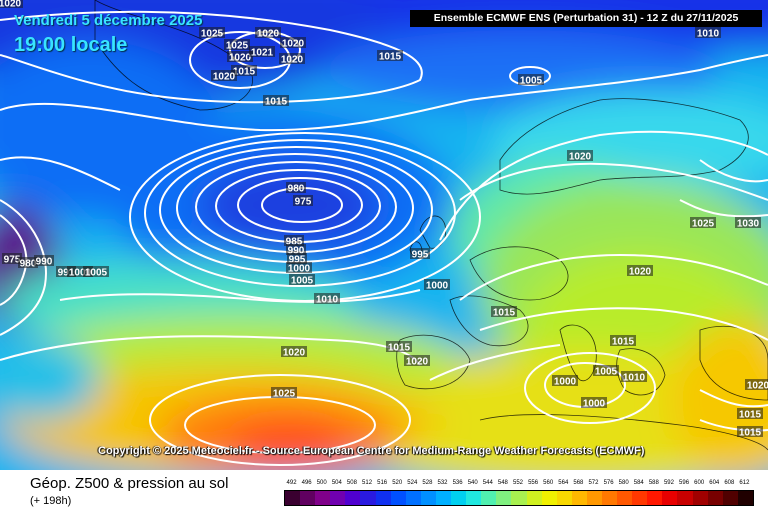  I want to click on isobar-label: 1005, so click(531, 81).